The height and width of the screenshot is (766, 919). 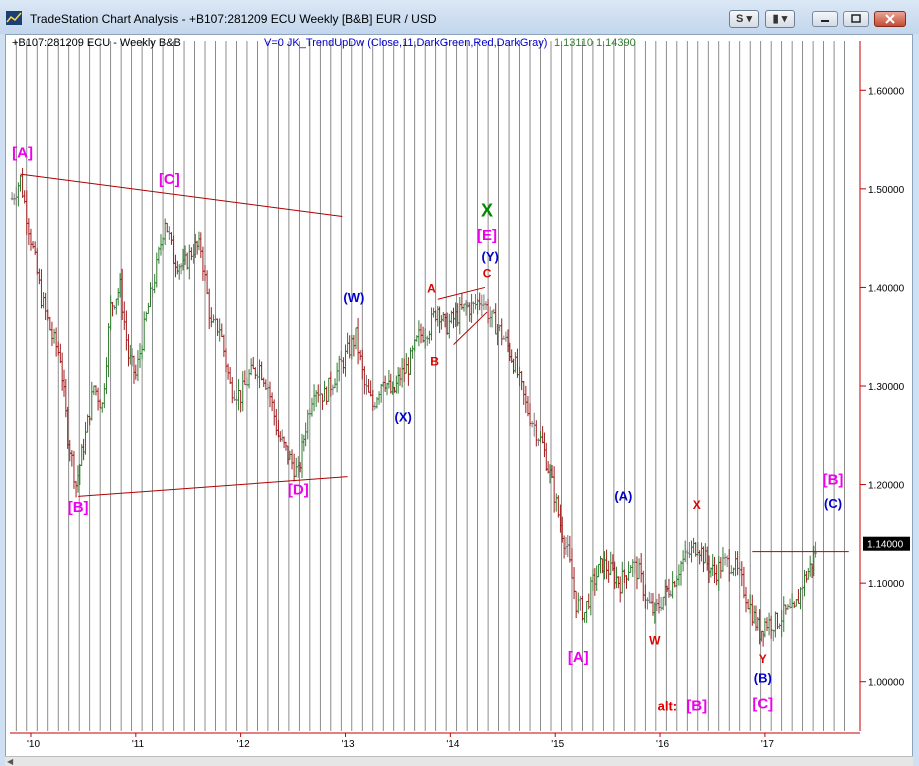 I want to click on s-dropdown-button: S ▾, so click(x=744, y=19).